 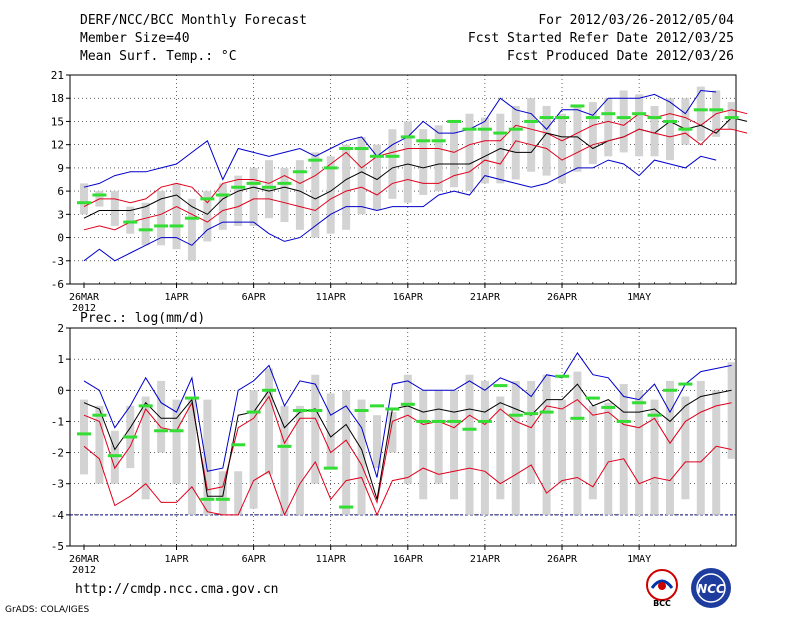 I want to click on x-tick-label: 26APR, so click(x=562, y=559).